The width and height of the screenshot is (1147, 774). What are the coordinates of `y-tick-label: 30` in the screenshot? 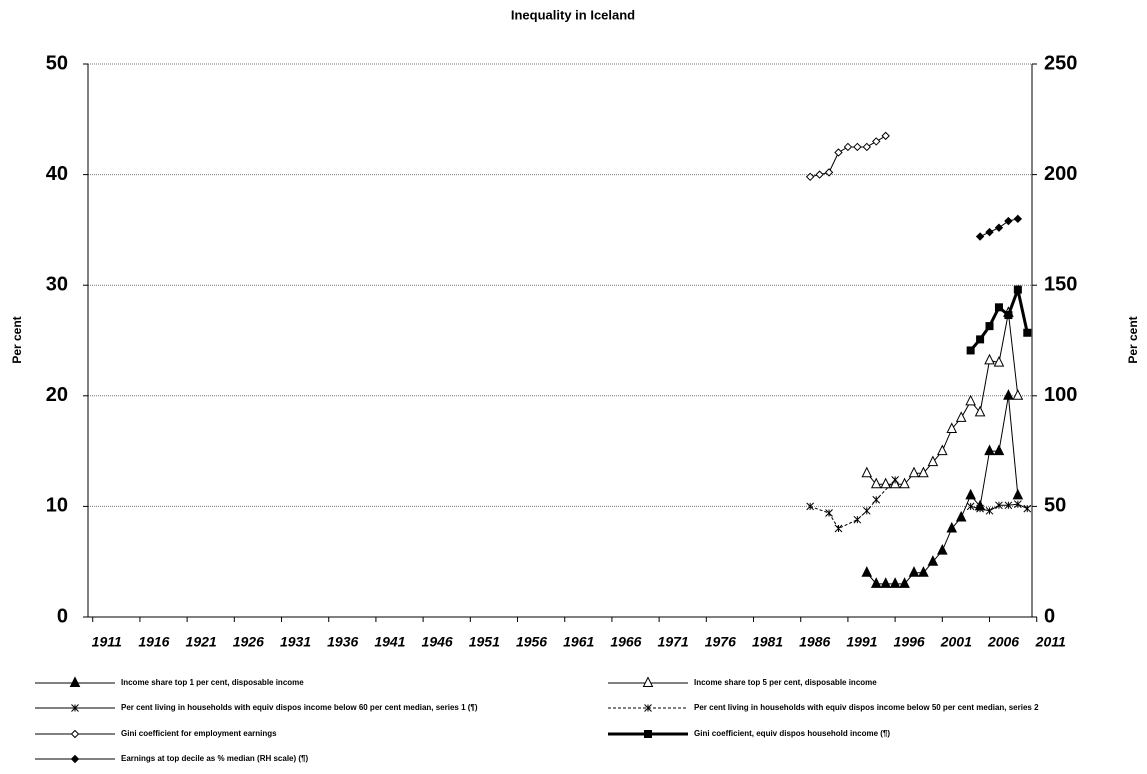 It's located at (57, 284).